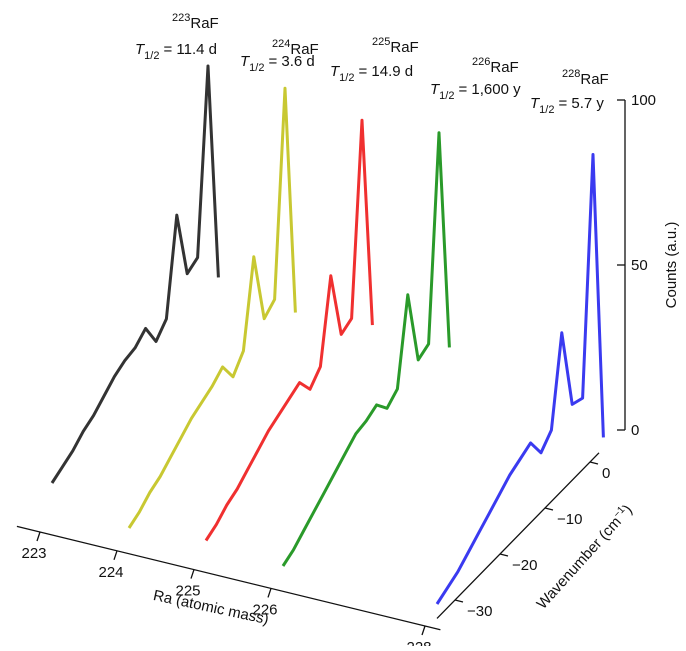  I want to click on half-life-value: = 1,600 y, so click(489, 89).